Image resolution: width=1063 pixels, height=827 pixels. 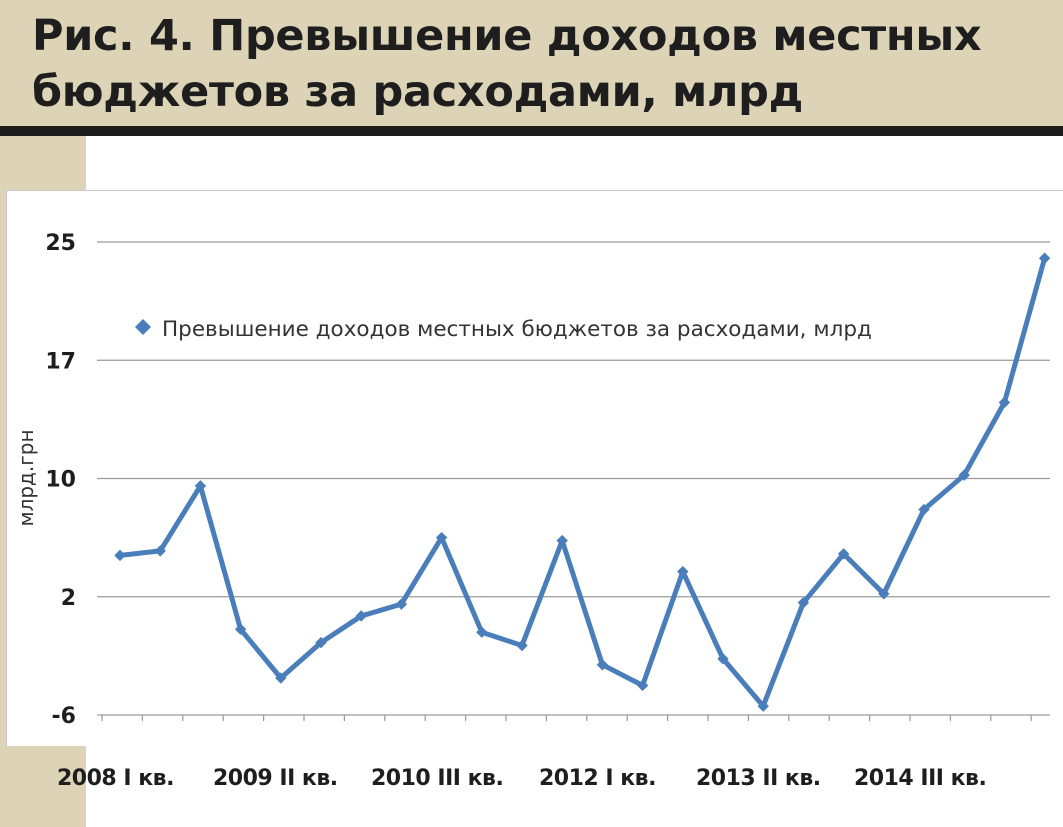 I want to click on y-tick-label: 2, so click(x=68, y=598).